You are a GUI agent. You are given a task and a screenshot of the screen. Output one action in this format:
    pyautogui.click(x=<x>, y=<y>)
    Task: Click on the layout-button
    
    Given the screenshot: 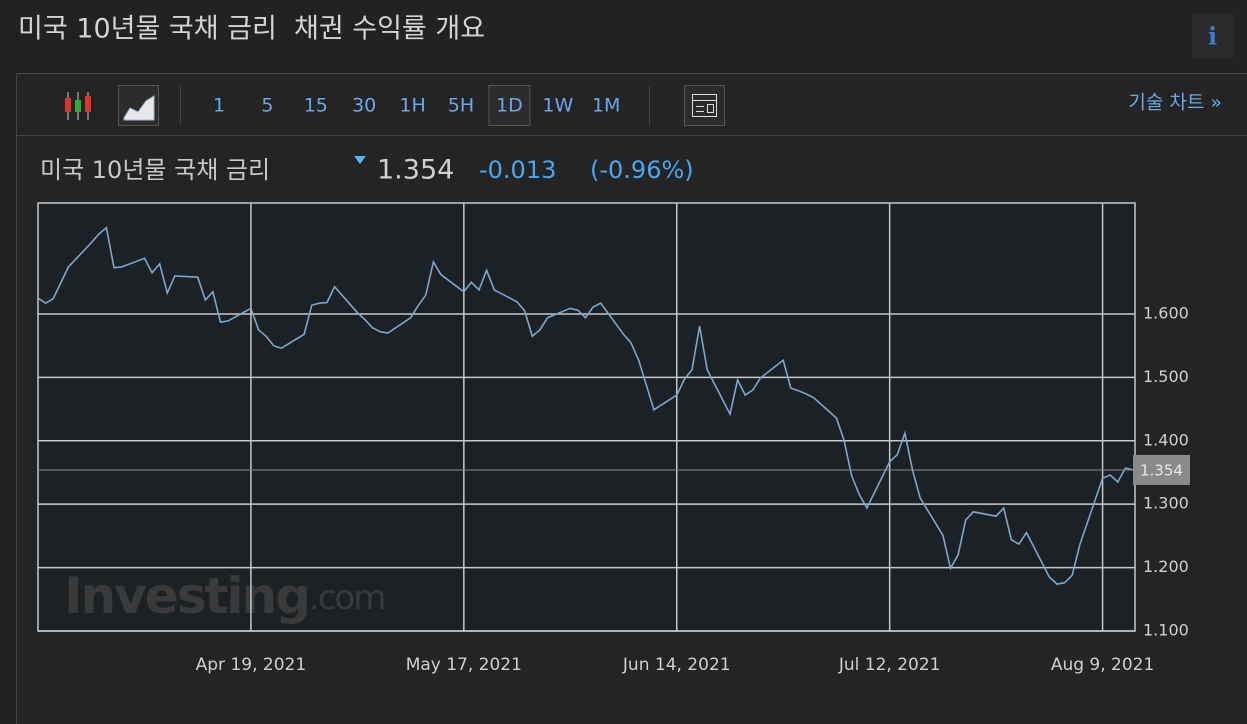 What is the action you would take?
    pyautogui.click(x=704, y=105)
    